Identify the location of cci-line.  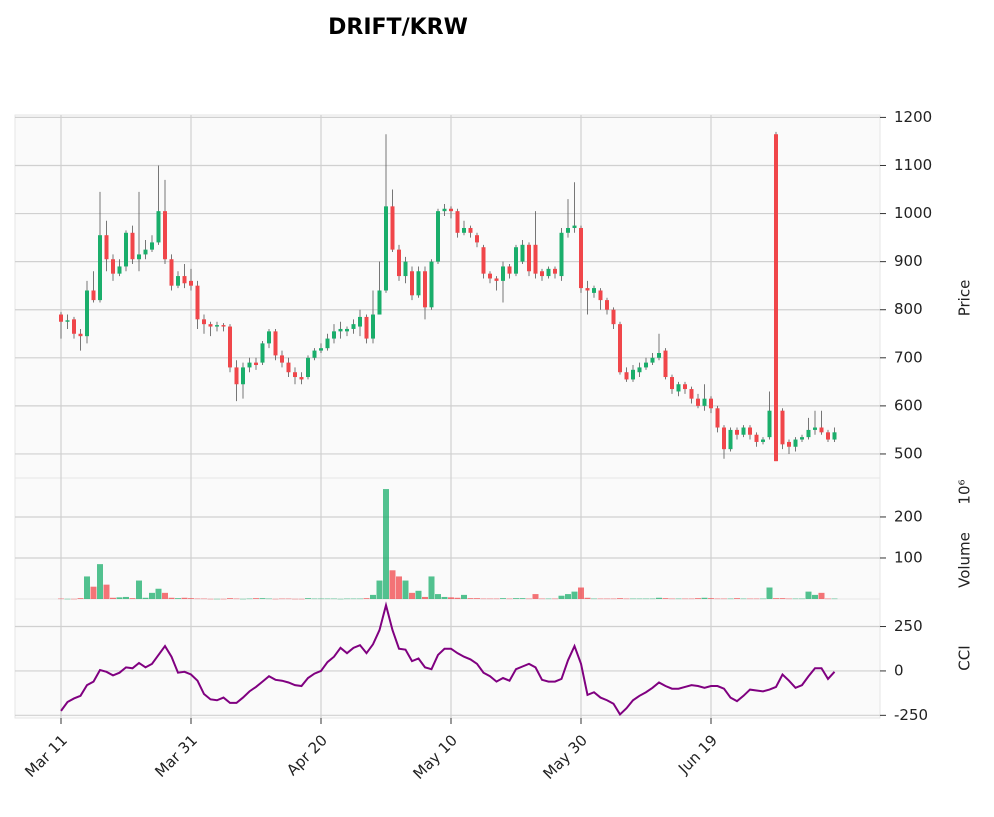
(448, 659).